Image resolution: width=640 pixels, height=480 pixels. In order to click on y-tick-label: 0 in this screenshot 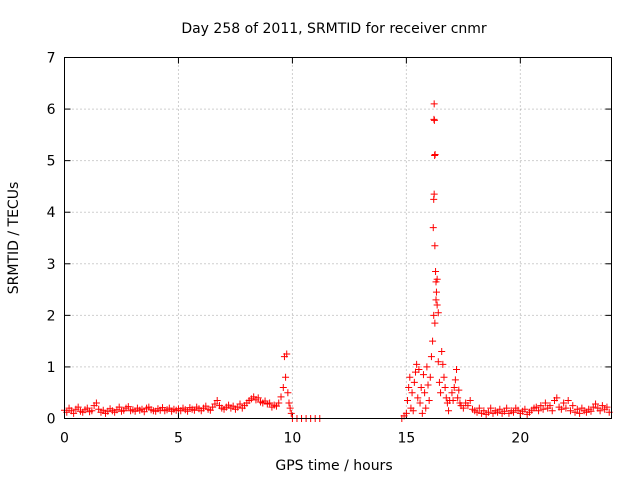, I will do `click(51, 420)`.